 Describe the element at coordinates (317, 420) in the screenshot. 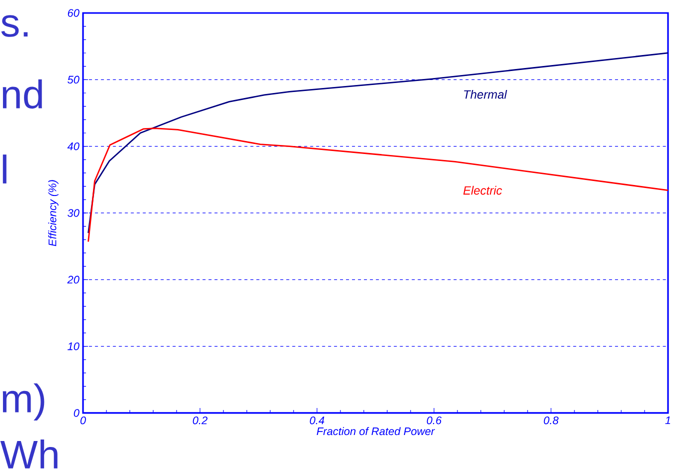

I see `x-tick-label: 0.4` at that location.